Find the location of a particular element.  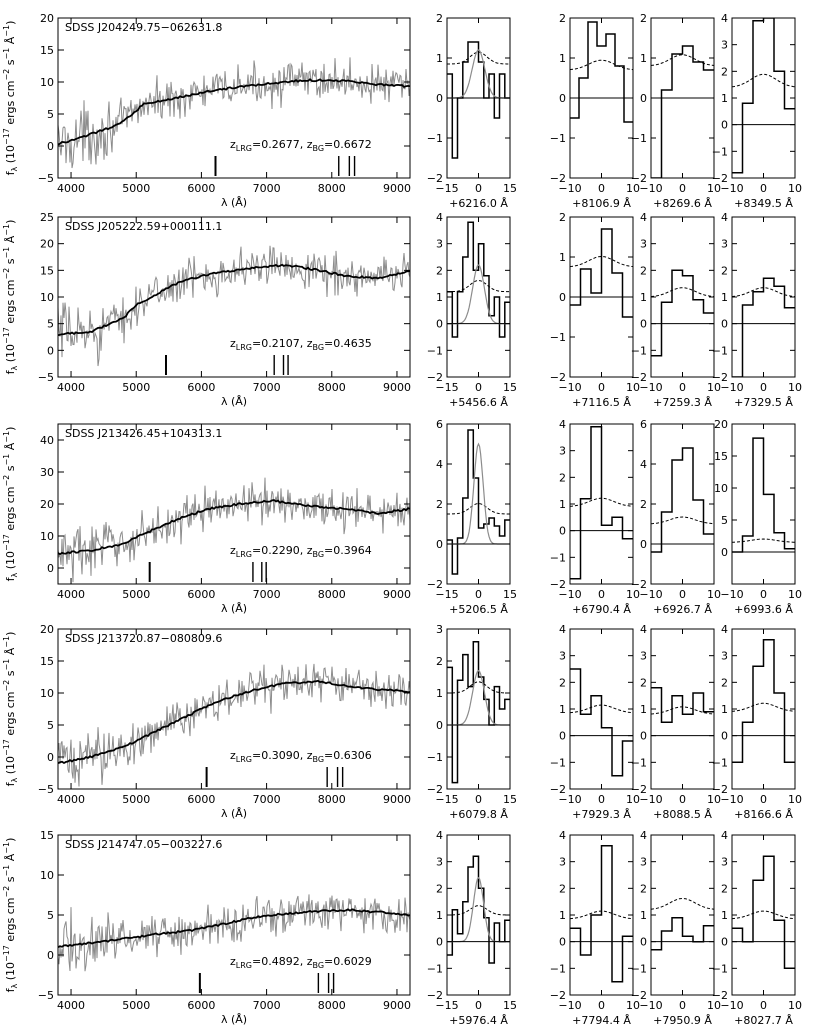

line-center-label: +7329.5 Å is located at coordinates (763, 402).